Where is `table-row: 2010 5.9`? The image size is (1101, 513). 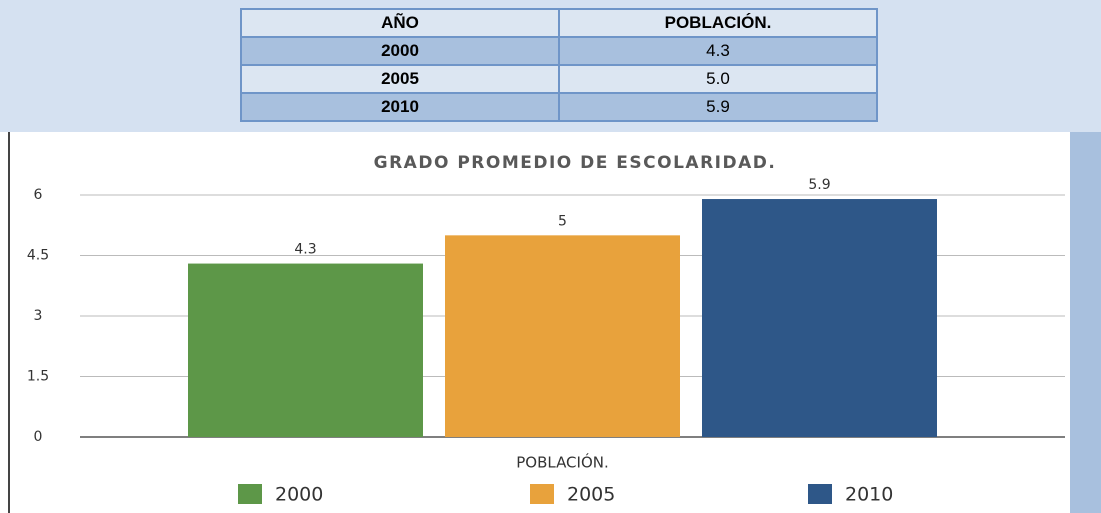 table-row: 2010 5.9 is located at coordinates (559, 107).